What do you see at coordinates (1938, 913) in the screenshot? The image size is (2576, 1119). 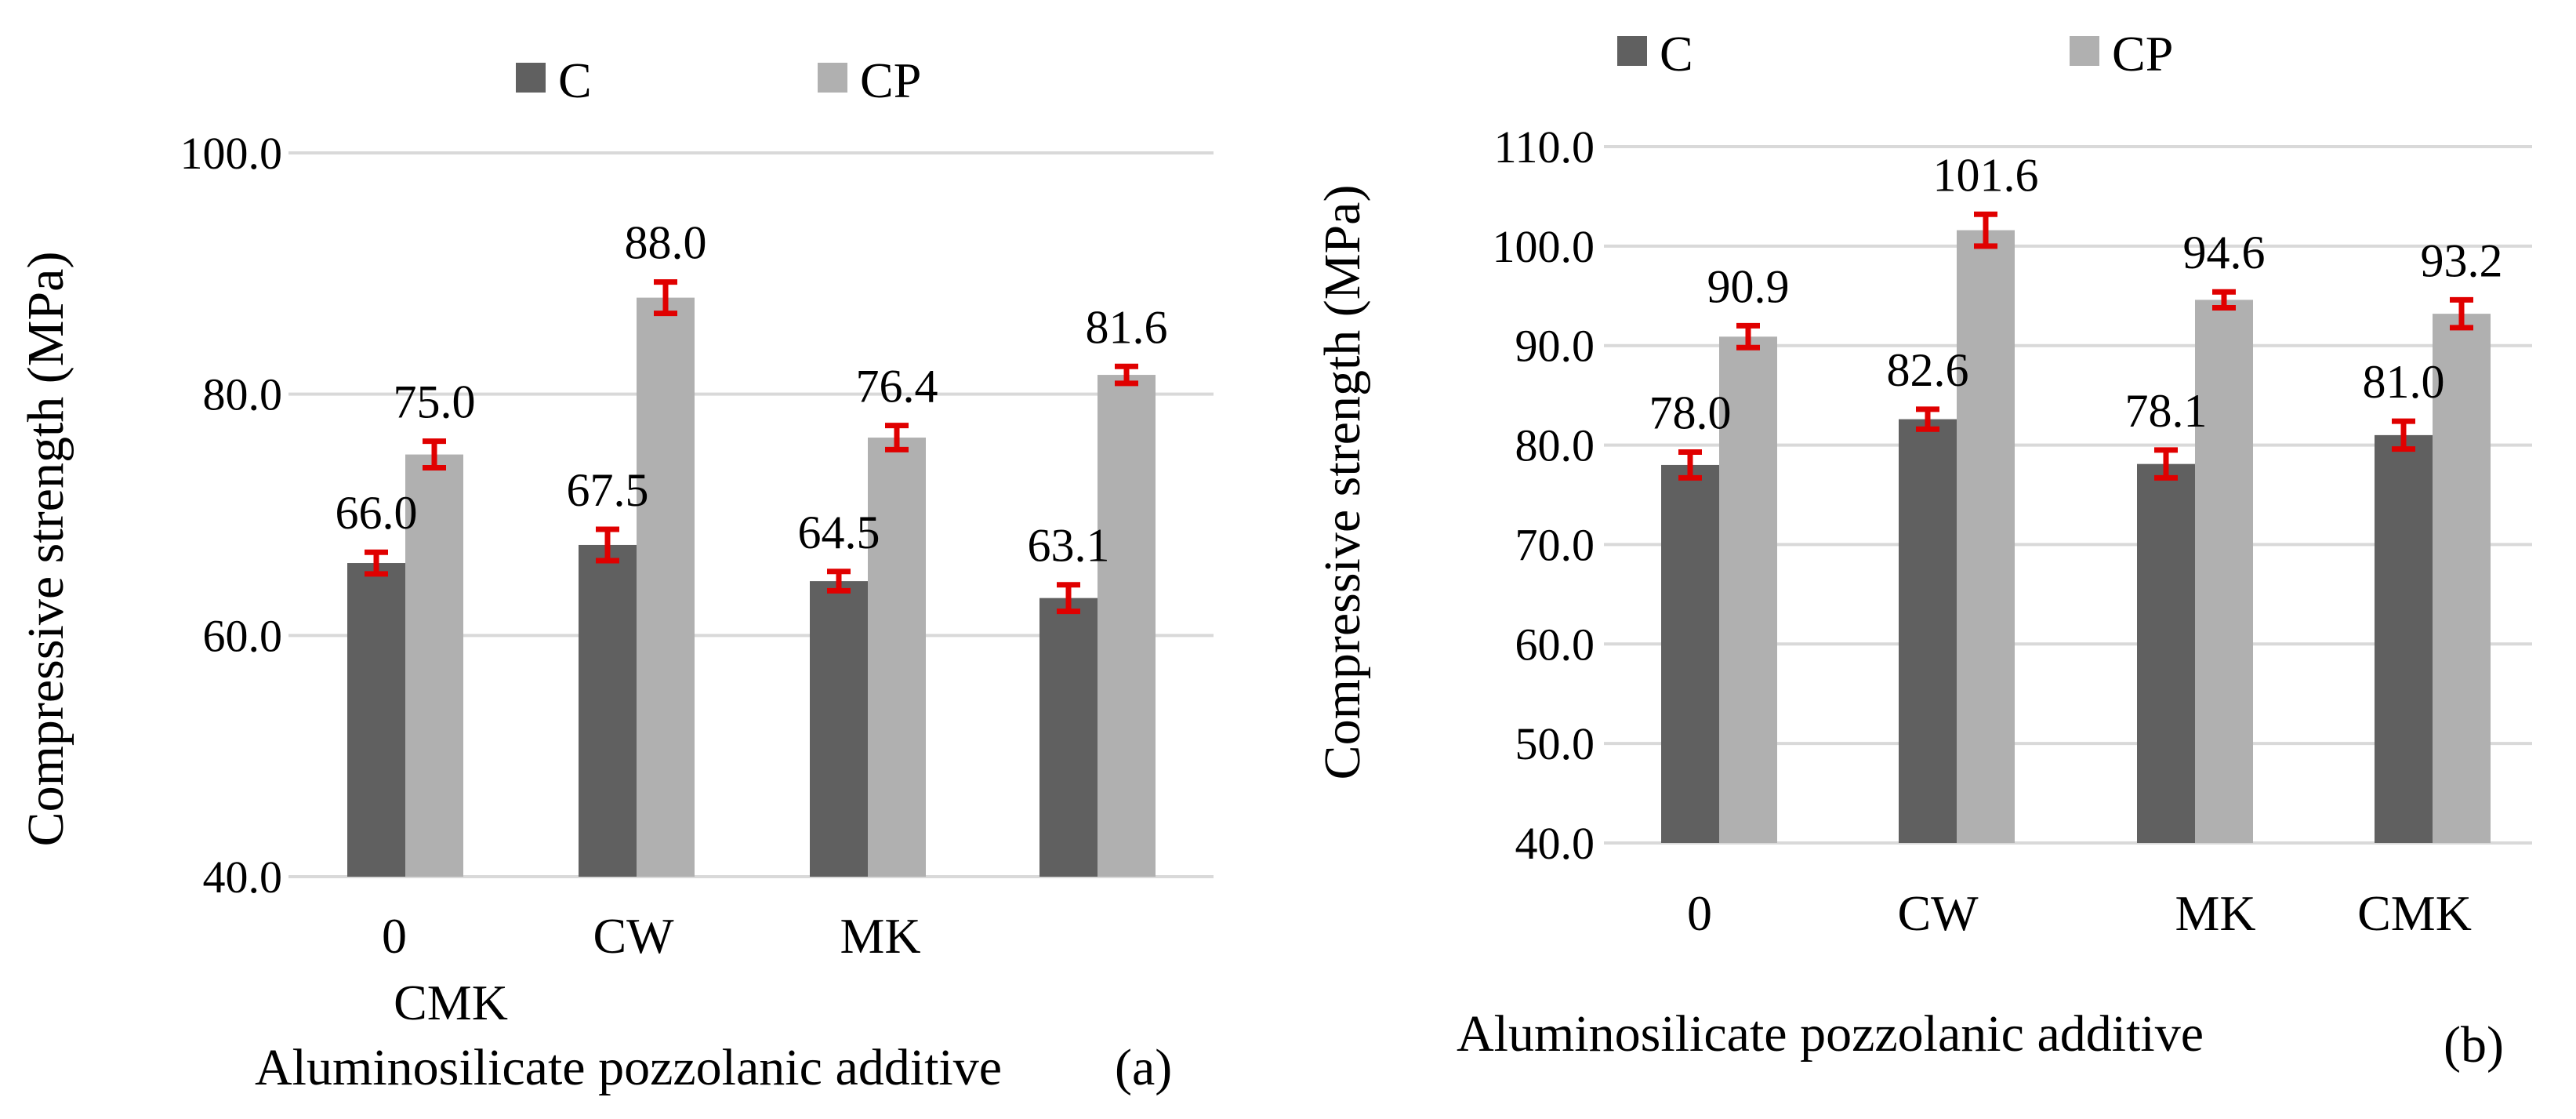 I see `x-tick-label-b-cw: CW` at bounding box center [1938, 913].